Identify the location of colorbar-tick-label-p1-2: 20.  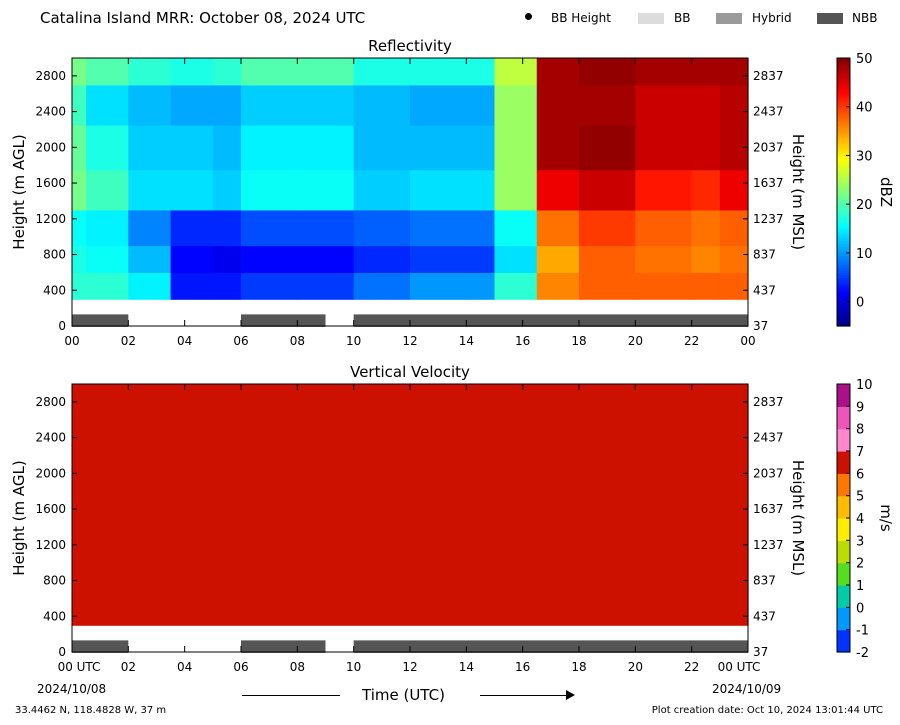
(864, 205).